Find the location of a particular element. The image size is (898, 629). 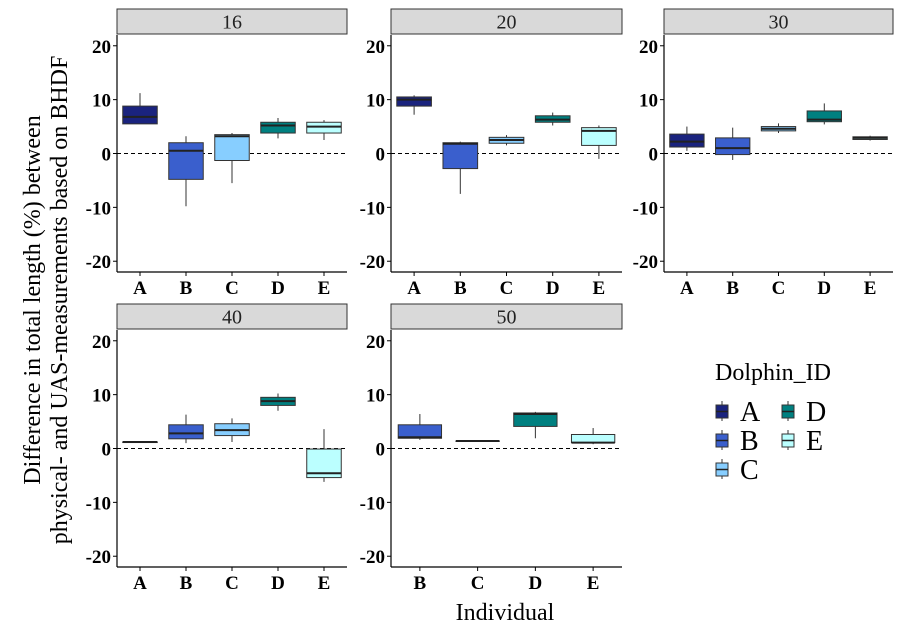

panel-50: 50 -20 -10 0 10 20 B C D E is located at coordinates (491, 448).